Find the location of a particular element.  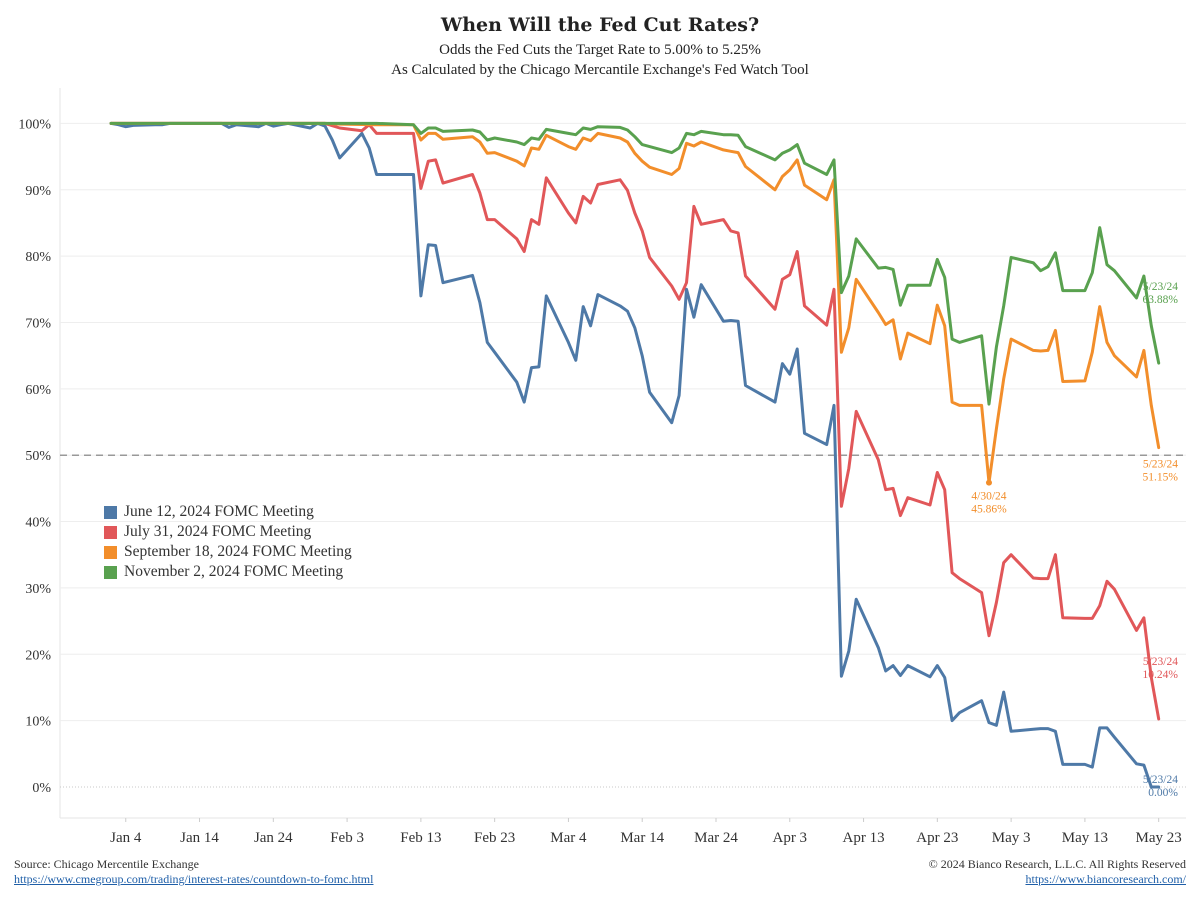

legend-swatch-november is located at coordinates (110, 572).